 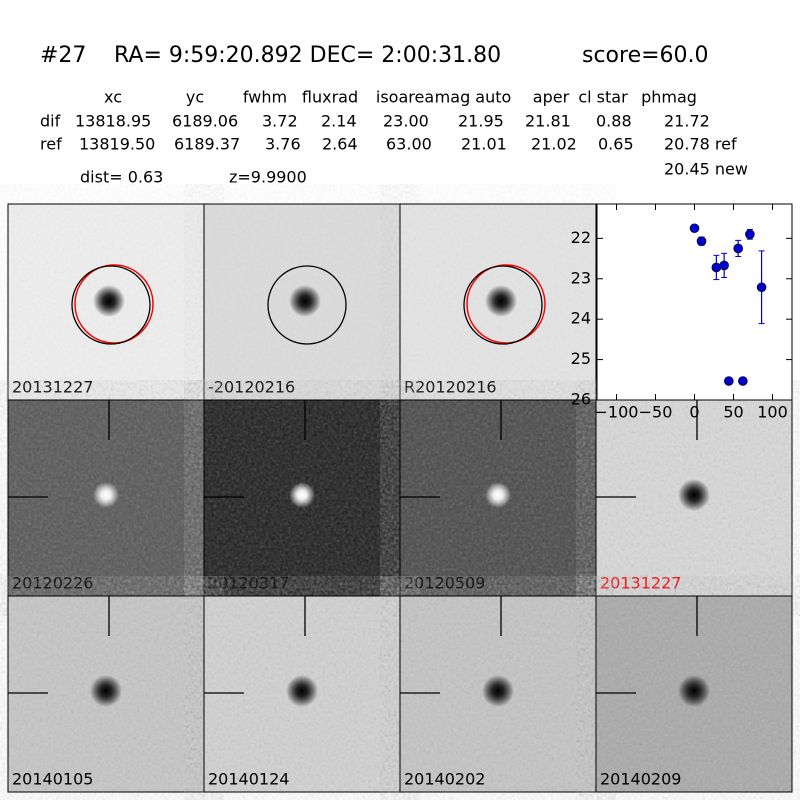 I want to click on column-header: cl star, so click(x=603, y=97).